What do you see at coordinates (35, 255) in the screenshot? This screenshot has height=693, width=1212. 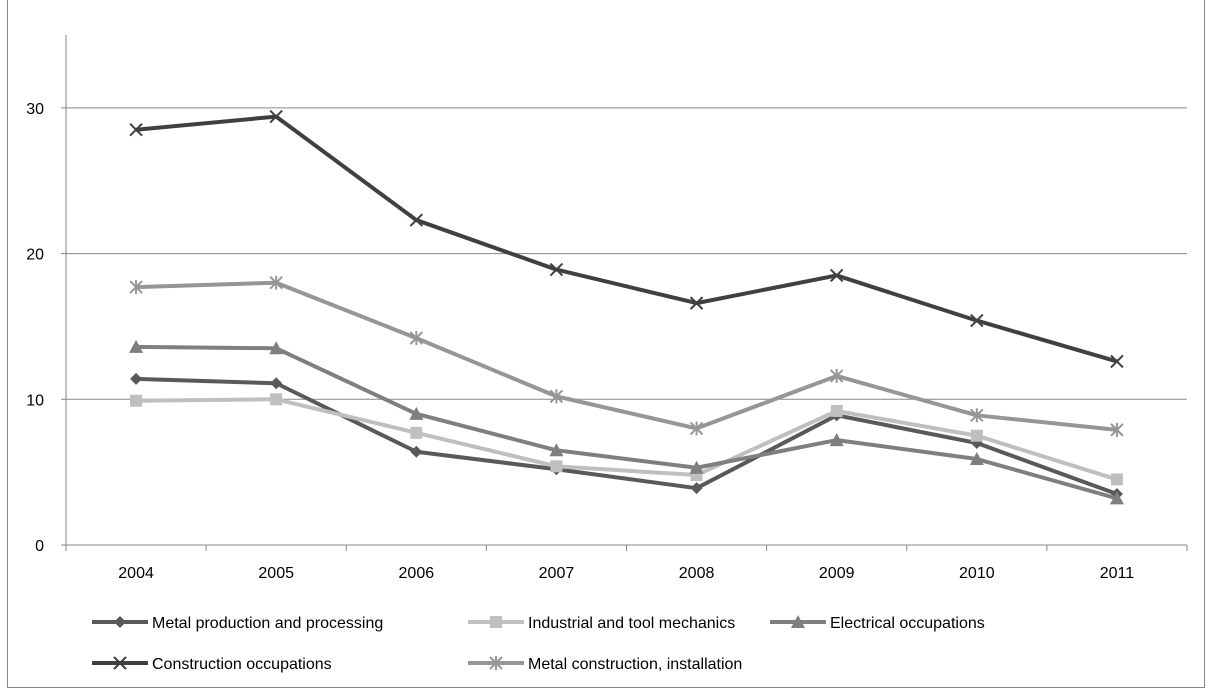 I see `y-tick-label: 20` at bounding box center [35, 255].